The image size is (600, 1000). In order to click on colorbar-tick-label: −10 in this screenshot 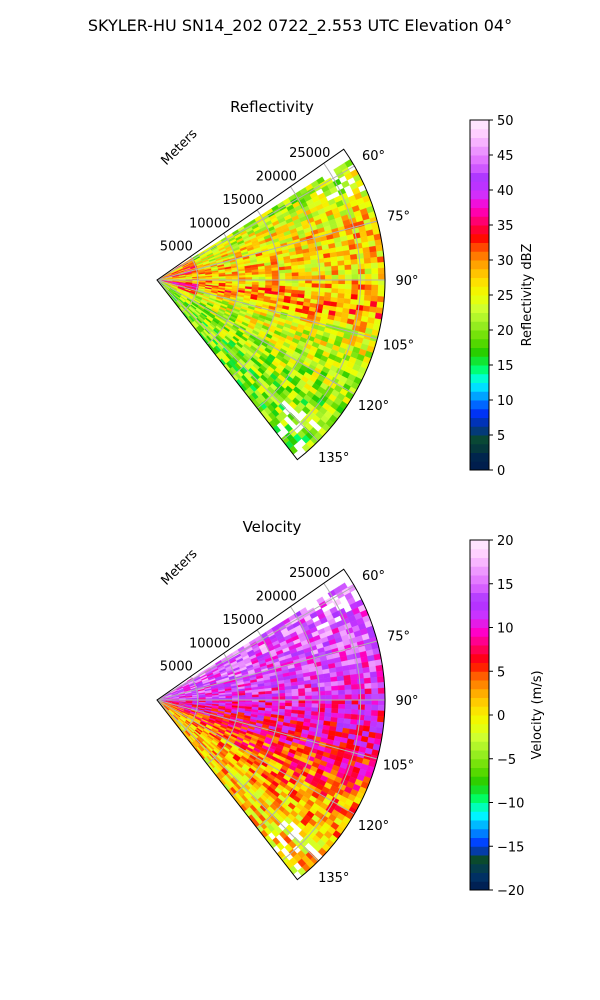, I will do `click(510, 804)`.